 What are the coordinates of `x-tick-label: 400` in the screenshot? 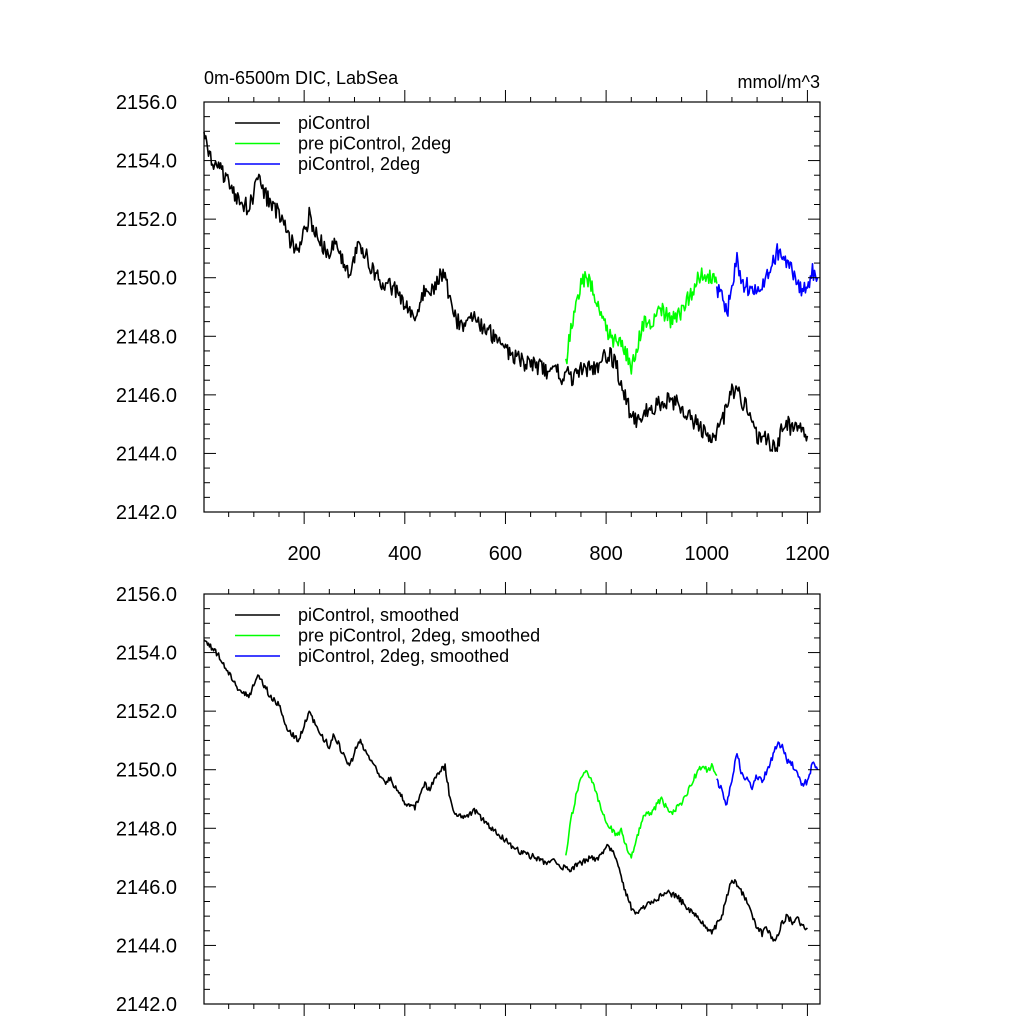 It's located at (404, 554).